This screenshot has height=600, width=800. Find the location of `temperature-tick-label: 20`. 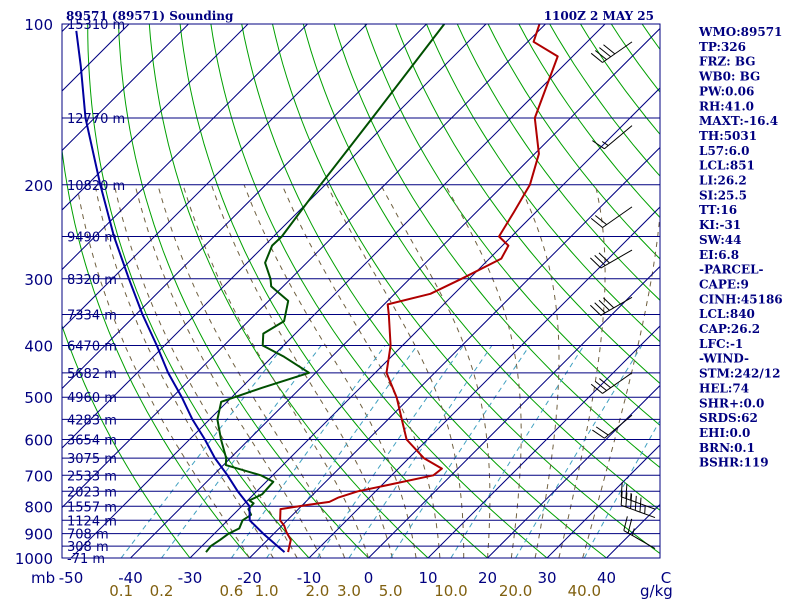

temperature-tick-label: 20 is located at coordinates (487, 578).